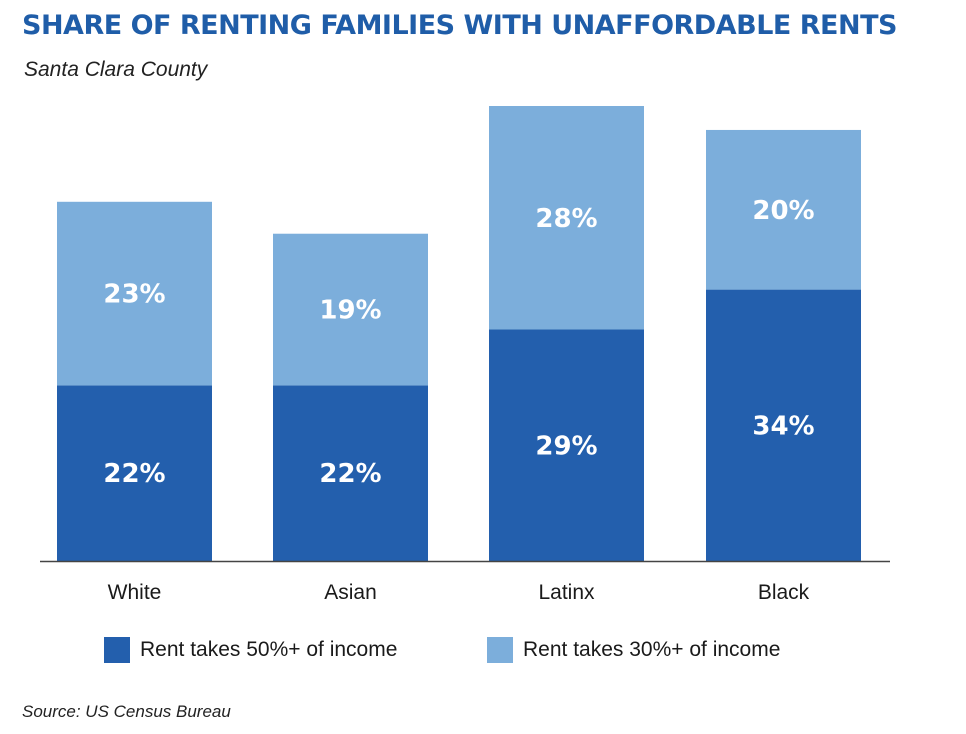 The height and width of the screenshot is (734, 966). Describe the element at coordinates (566, 592) in the screenshot. I see `category-label-latinx: Latinx` at that location.